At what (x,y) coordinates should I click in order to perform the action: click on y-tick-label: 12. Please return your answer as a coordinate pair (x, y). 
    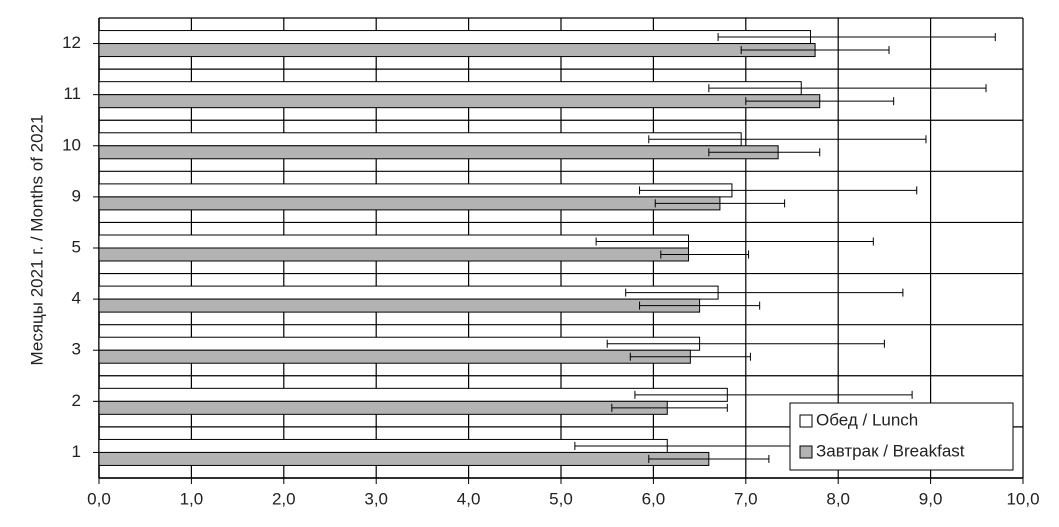
    Looking at the image, I should click on (71, 42).